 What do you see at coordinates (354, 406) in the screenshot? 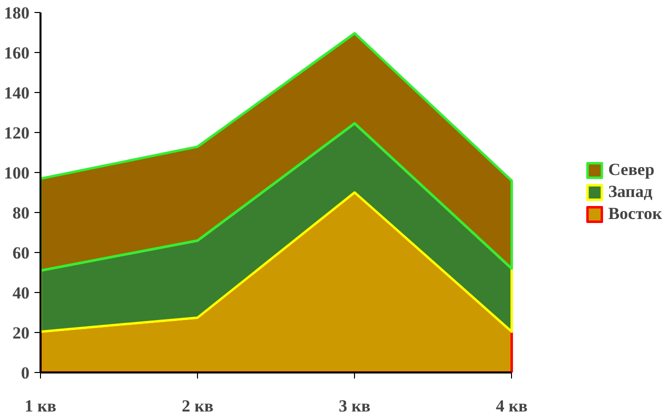
I see `x-tick-label: 3 кв` at bounding box center [354, 406].